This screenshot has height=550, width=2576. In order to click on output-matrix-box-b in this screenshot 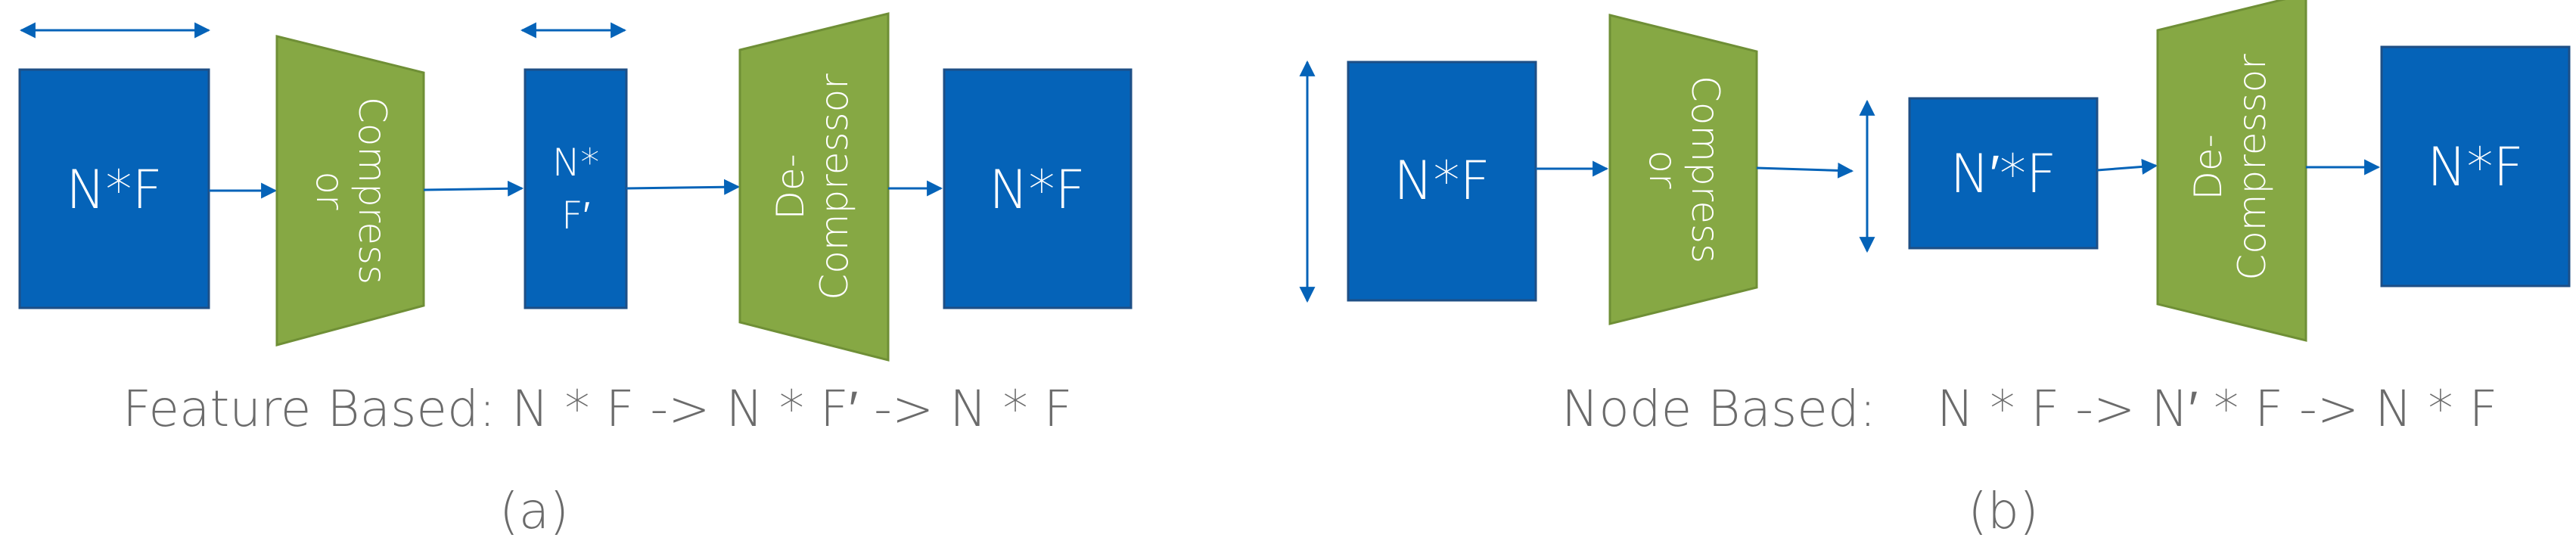, I will do `click(2475, 166)`.